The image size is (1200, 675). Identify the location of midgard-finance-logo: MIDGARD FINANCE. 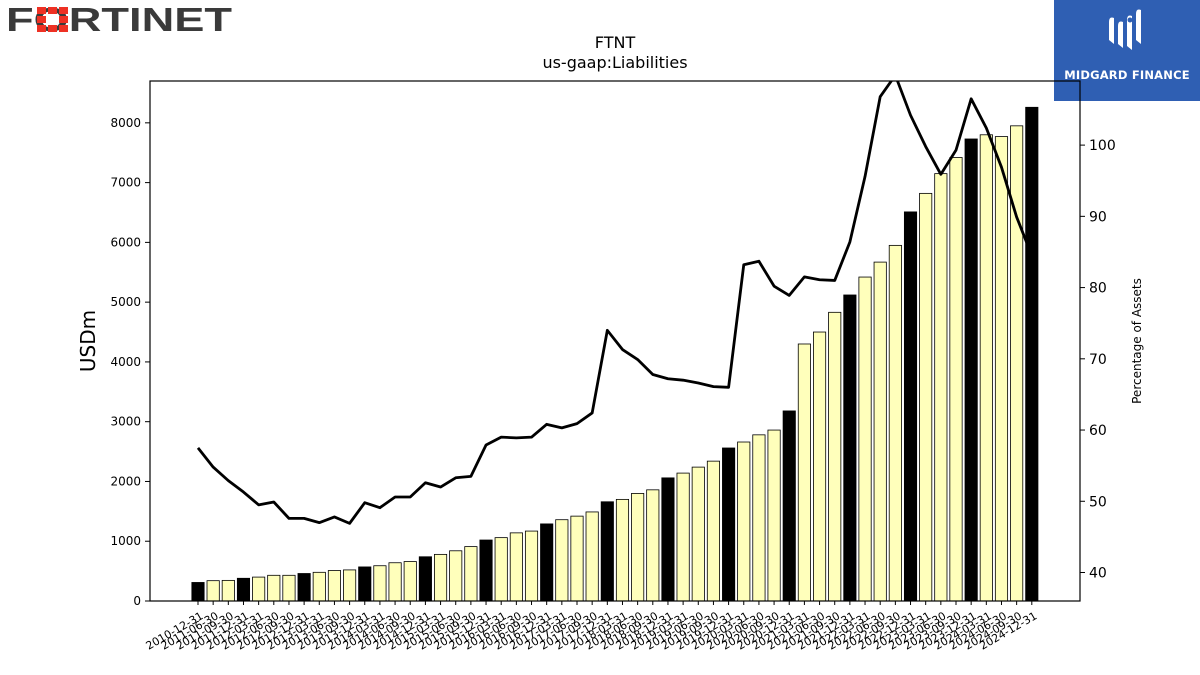
(1127, 50).